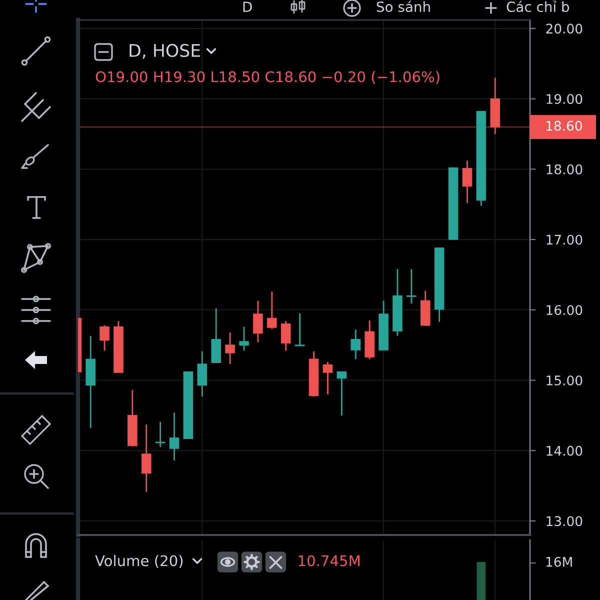  Describe the element at coordinates (564, 125) in the screenshot. I see `ref-line-label: 18.60` at that location.